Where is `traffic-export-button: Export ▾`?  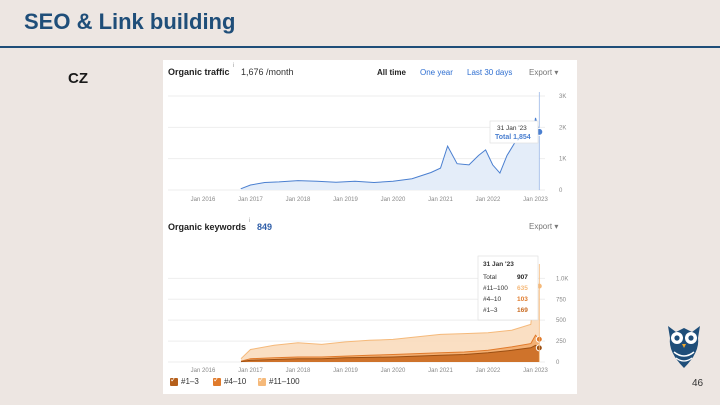 traffic-export-button: Export ▾ is located at coordinates (544, 72).